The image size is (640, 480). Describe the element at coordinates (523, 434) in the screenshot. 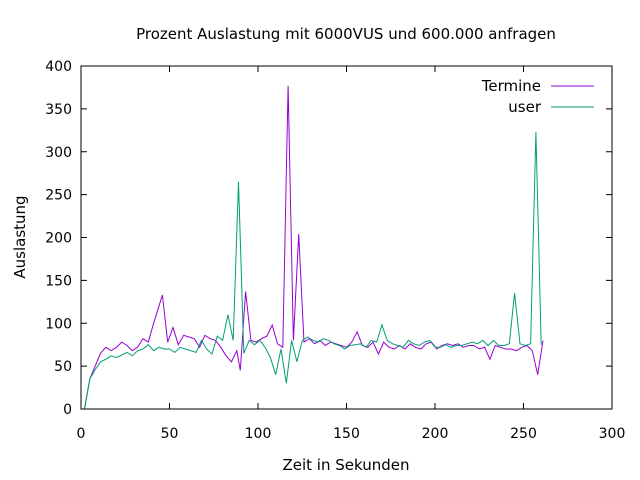

I see `x-tick-label: 250` at that location.